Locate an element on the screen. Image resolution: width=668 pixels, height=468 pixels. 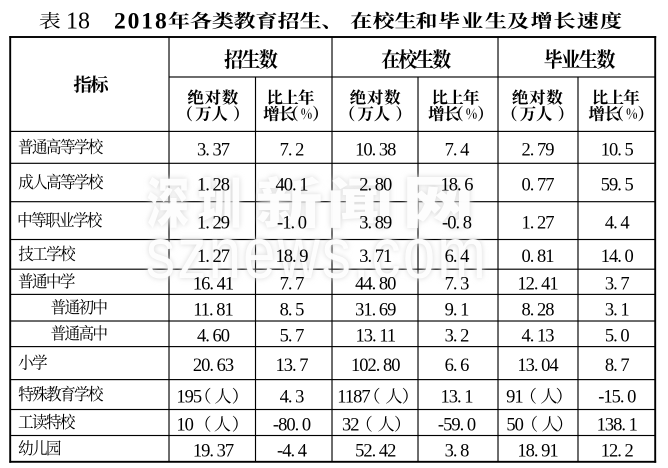
svg-text: 138. 1 is located at coordinates (617, 425).